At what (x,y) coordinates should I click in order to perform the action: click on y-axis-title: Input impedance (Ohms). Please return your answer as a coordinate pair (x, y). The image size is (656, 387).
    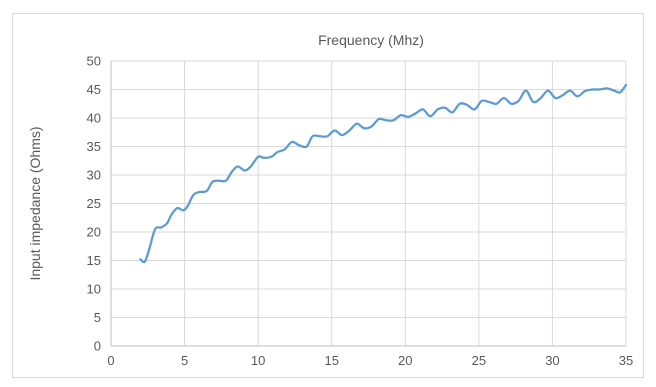
    Looking at the image, I should click on (35, 203).